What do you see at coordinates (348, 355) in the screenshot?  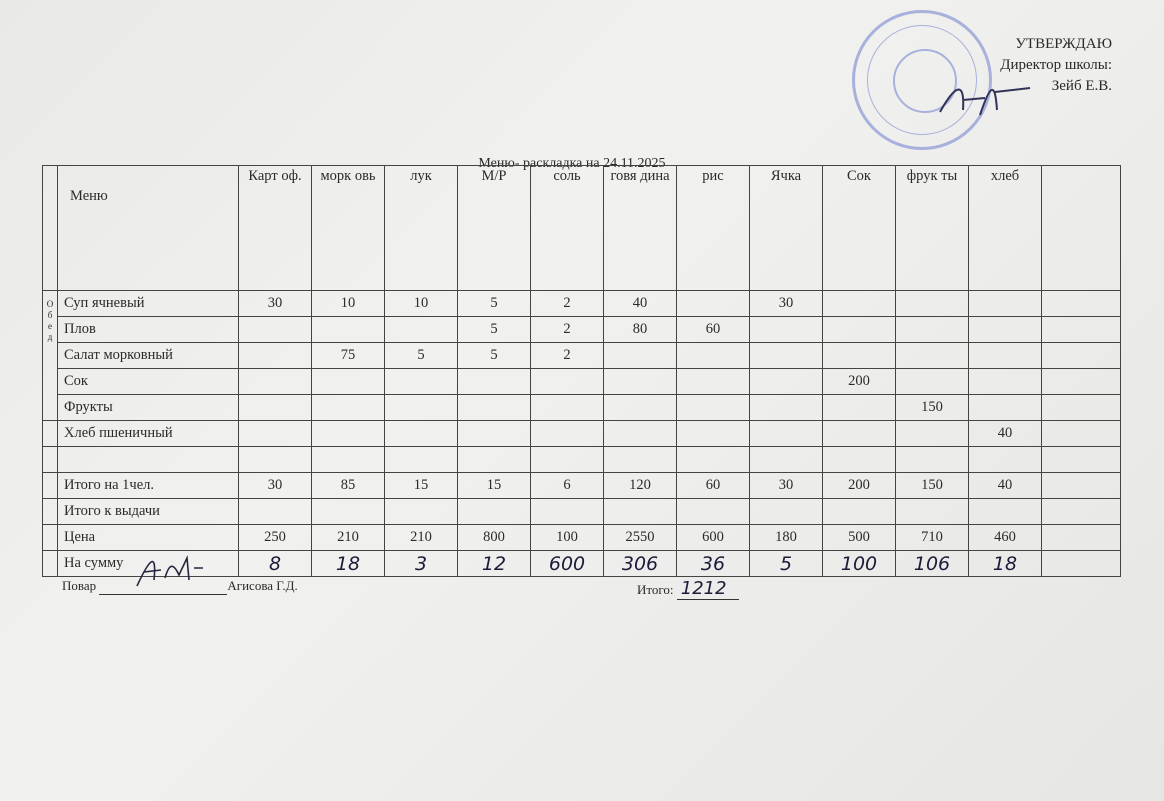 I see `quantity-cell: 75` at bounding box center [348, 355].